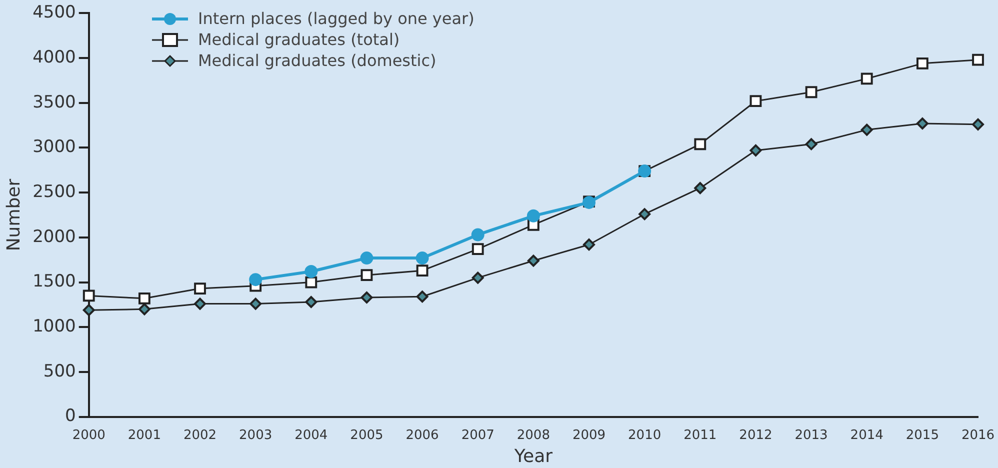 The height and width of the screenshot is (468, 998). What do you see at coordinates (589, 435) in the screenshot?
I see `x-tick-label: 2009` at bounding box center [589, 435].